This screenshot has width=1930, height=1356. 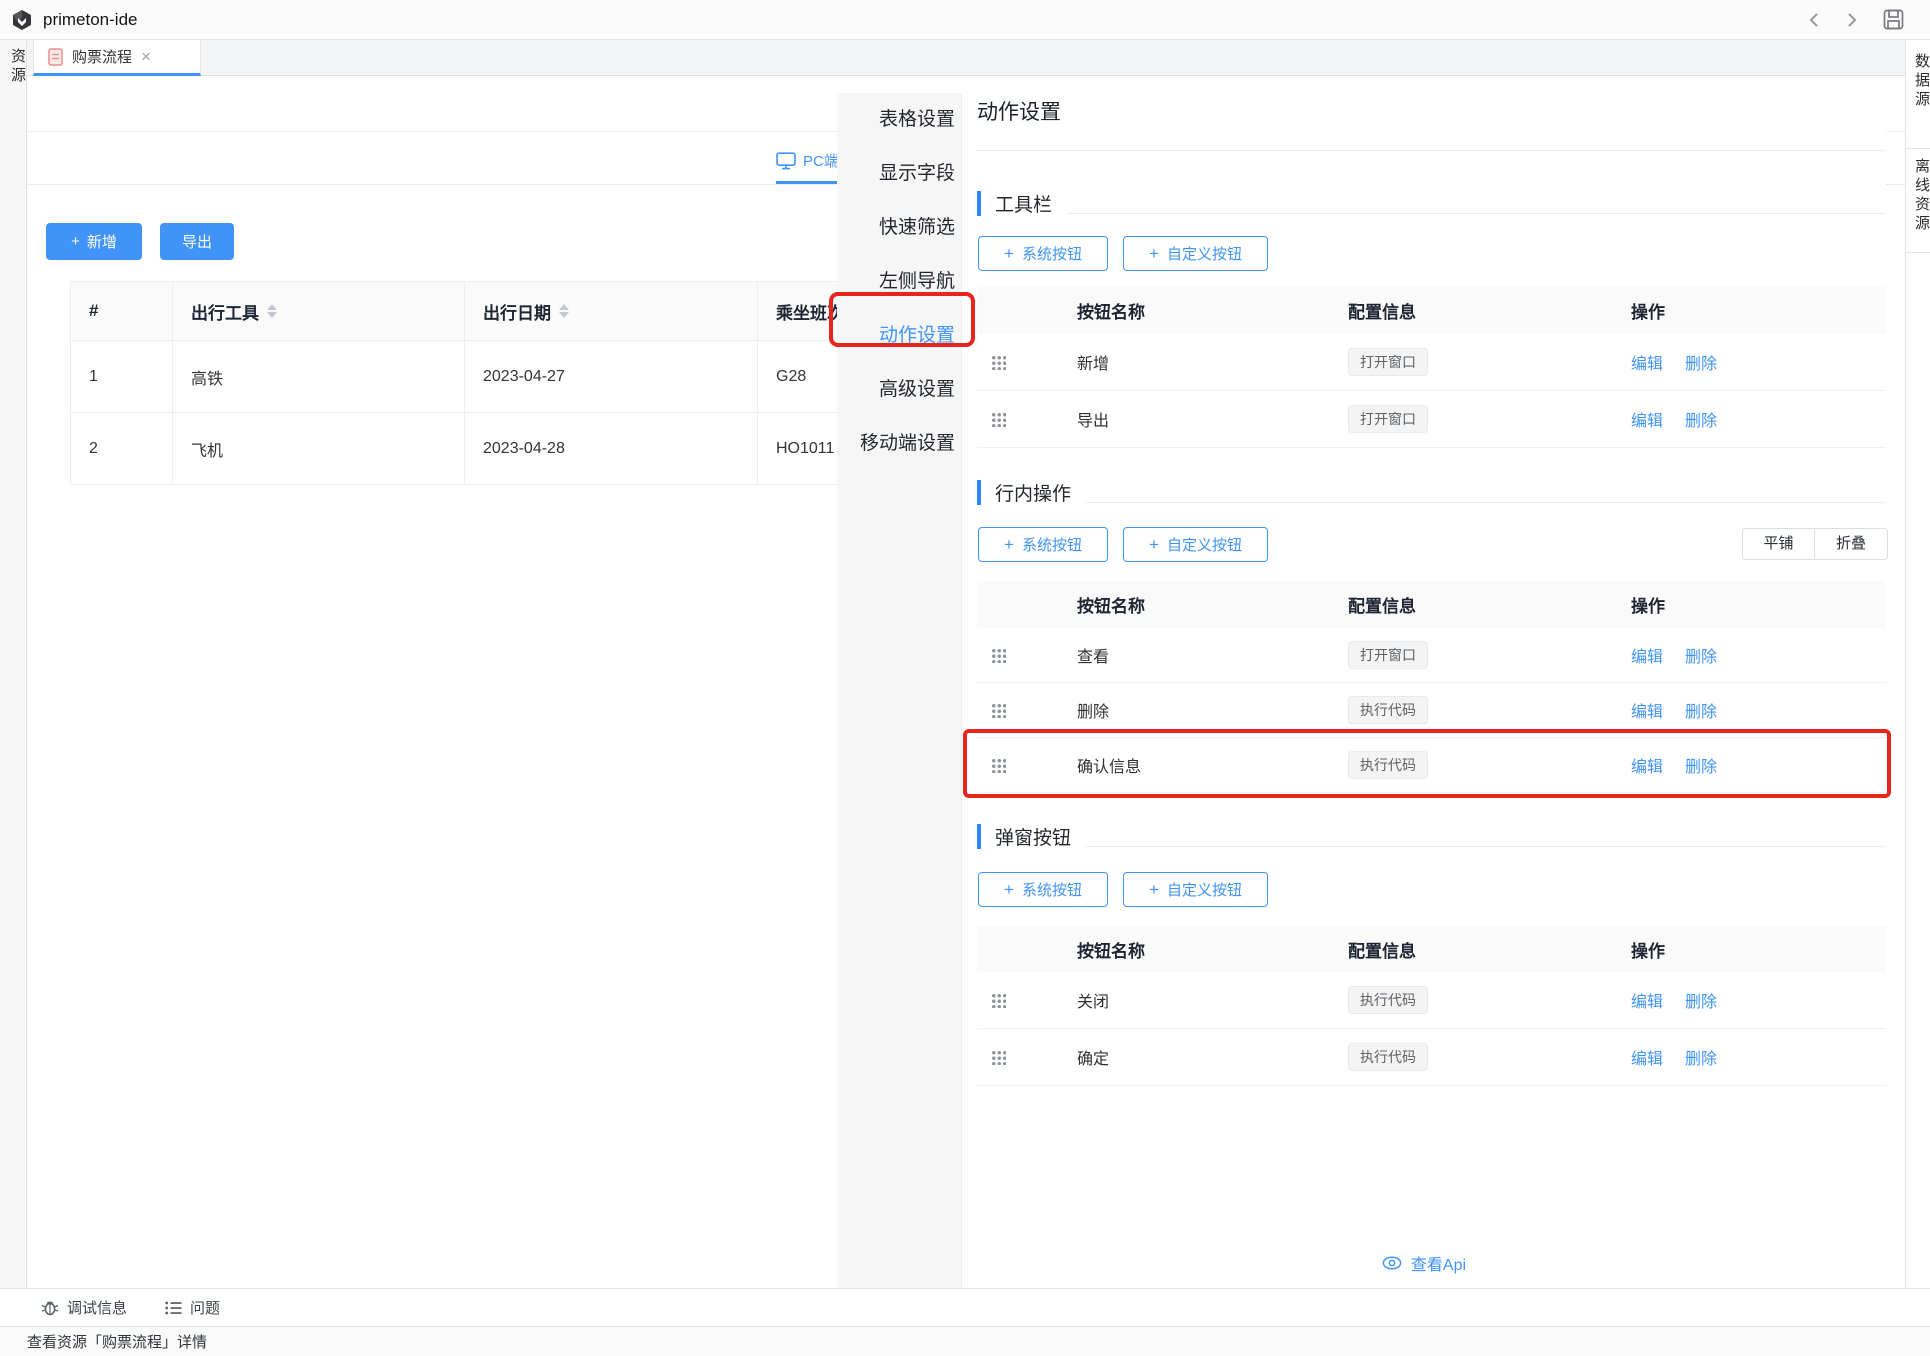 I want to click on table-row: 新增 打开窗口 编辑 删除, so click(x=1431, y=362).